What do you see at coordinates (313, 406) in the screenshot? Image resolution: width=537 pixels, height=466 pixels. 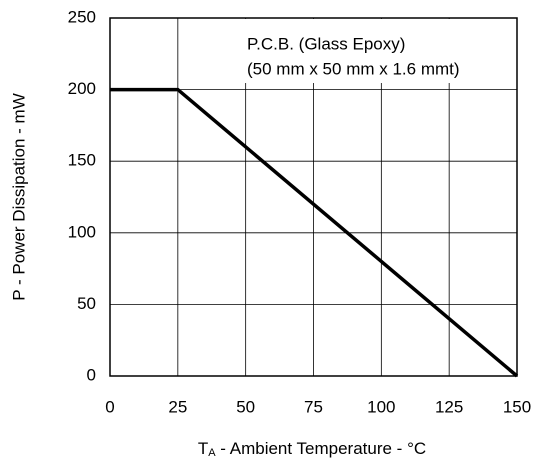 I see `x-tick-label: 75` at bounding box center [313, 406].